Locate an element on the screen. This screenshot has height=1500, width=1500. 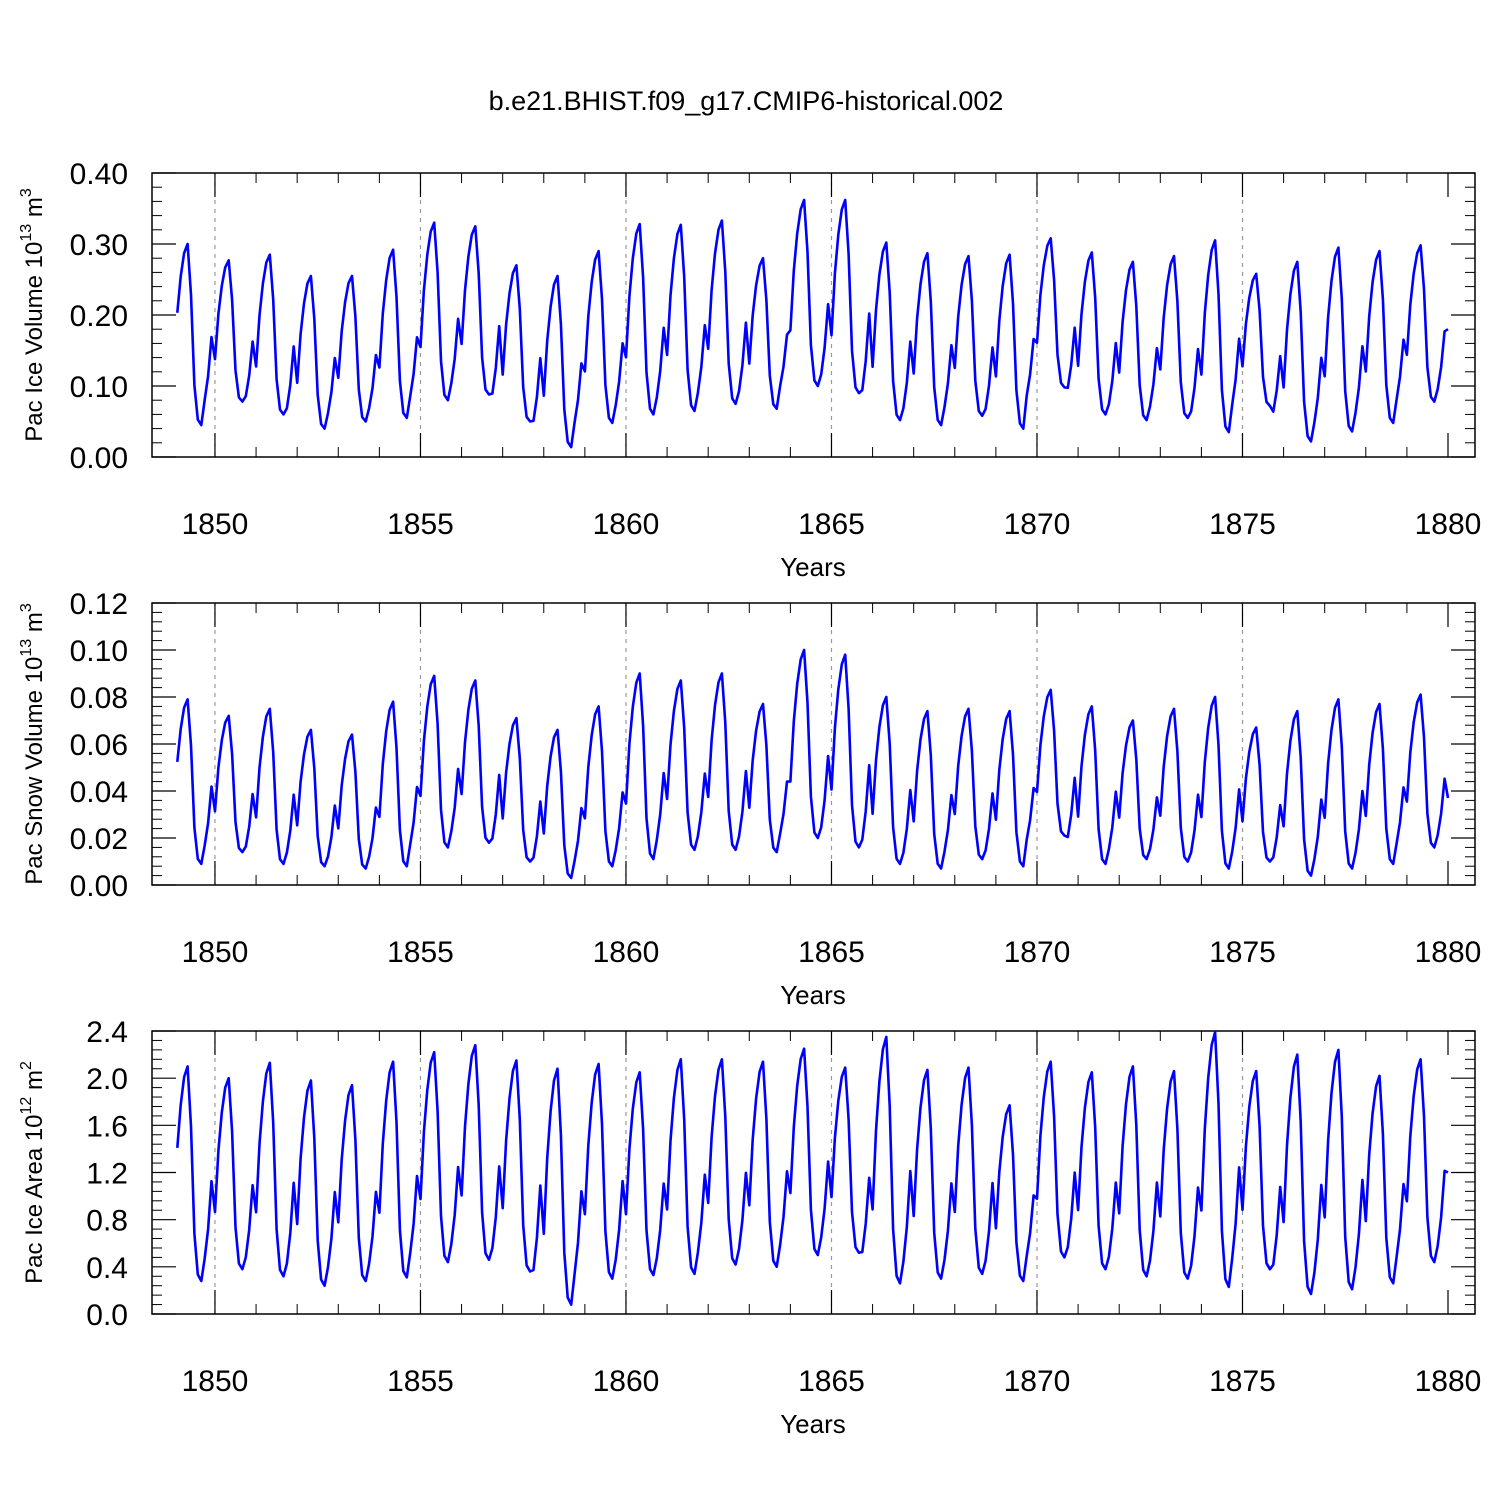
y-tick-label: 2.4 is located at coordinates (107, 1032).